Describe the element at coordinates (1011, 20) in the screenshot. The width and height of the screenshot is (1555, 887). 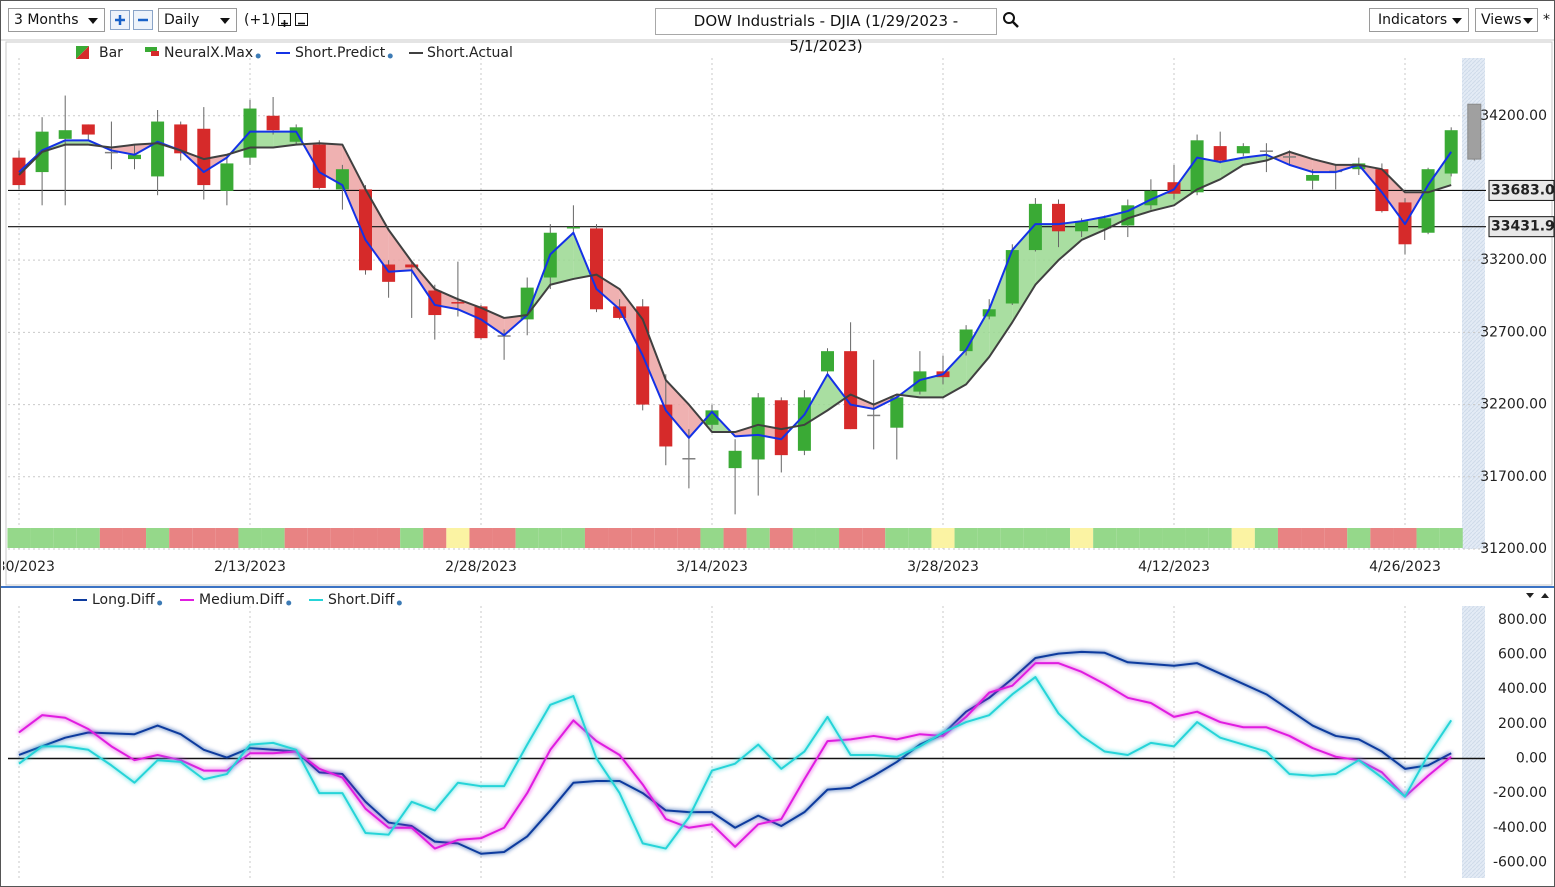
I see `search-icon` at that location.